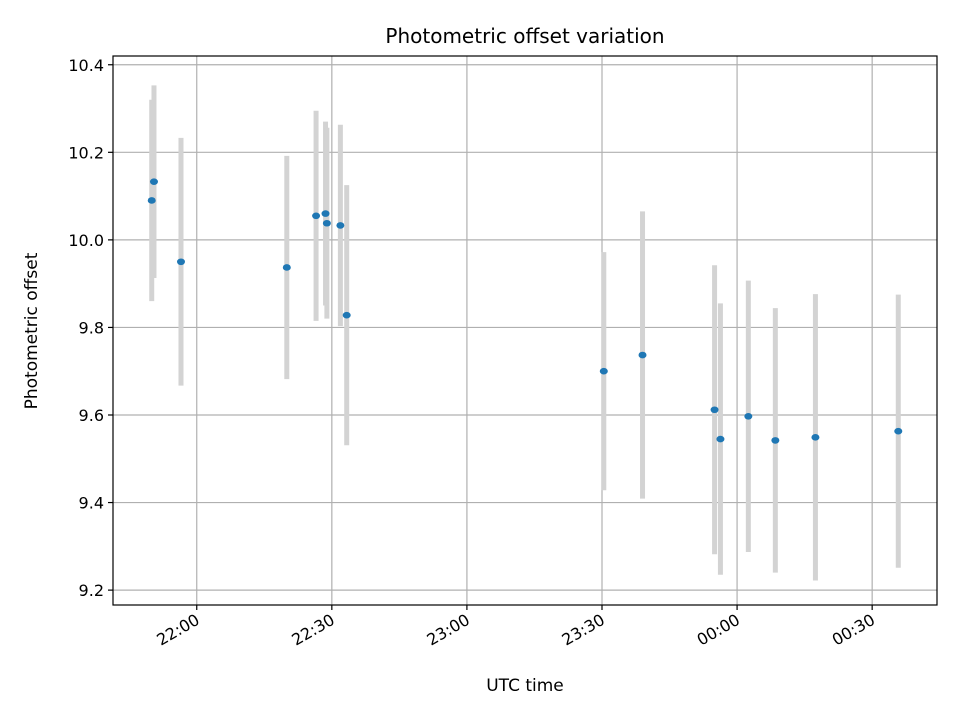  What do you see at coordinates (91, 503) in the screenshot?
I see `y-tick-label: 9.4` at bounding box center [91, 503].